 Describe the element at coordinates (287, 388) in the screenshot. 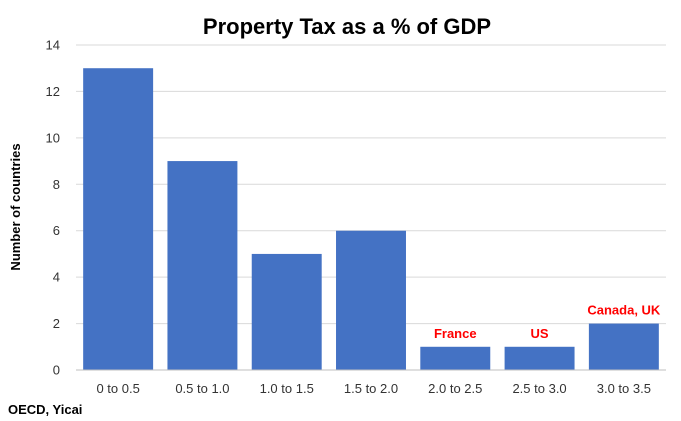

I see `x-tick-label: 1.0 to 1.5` at that location.